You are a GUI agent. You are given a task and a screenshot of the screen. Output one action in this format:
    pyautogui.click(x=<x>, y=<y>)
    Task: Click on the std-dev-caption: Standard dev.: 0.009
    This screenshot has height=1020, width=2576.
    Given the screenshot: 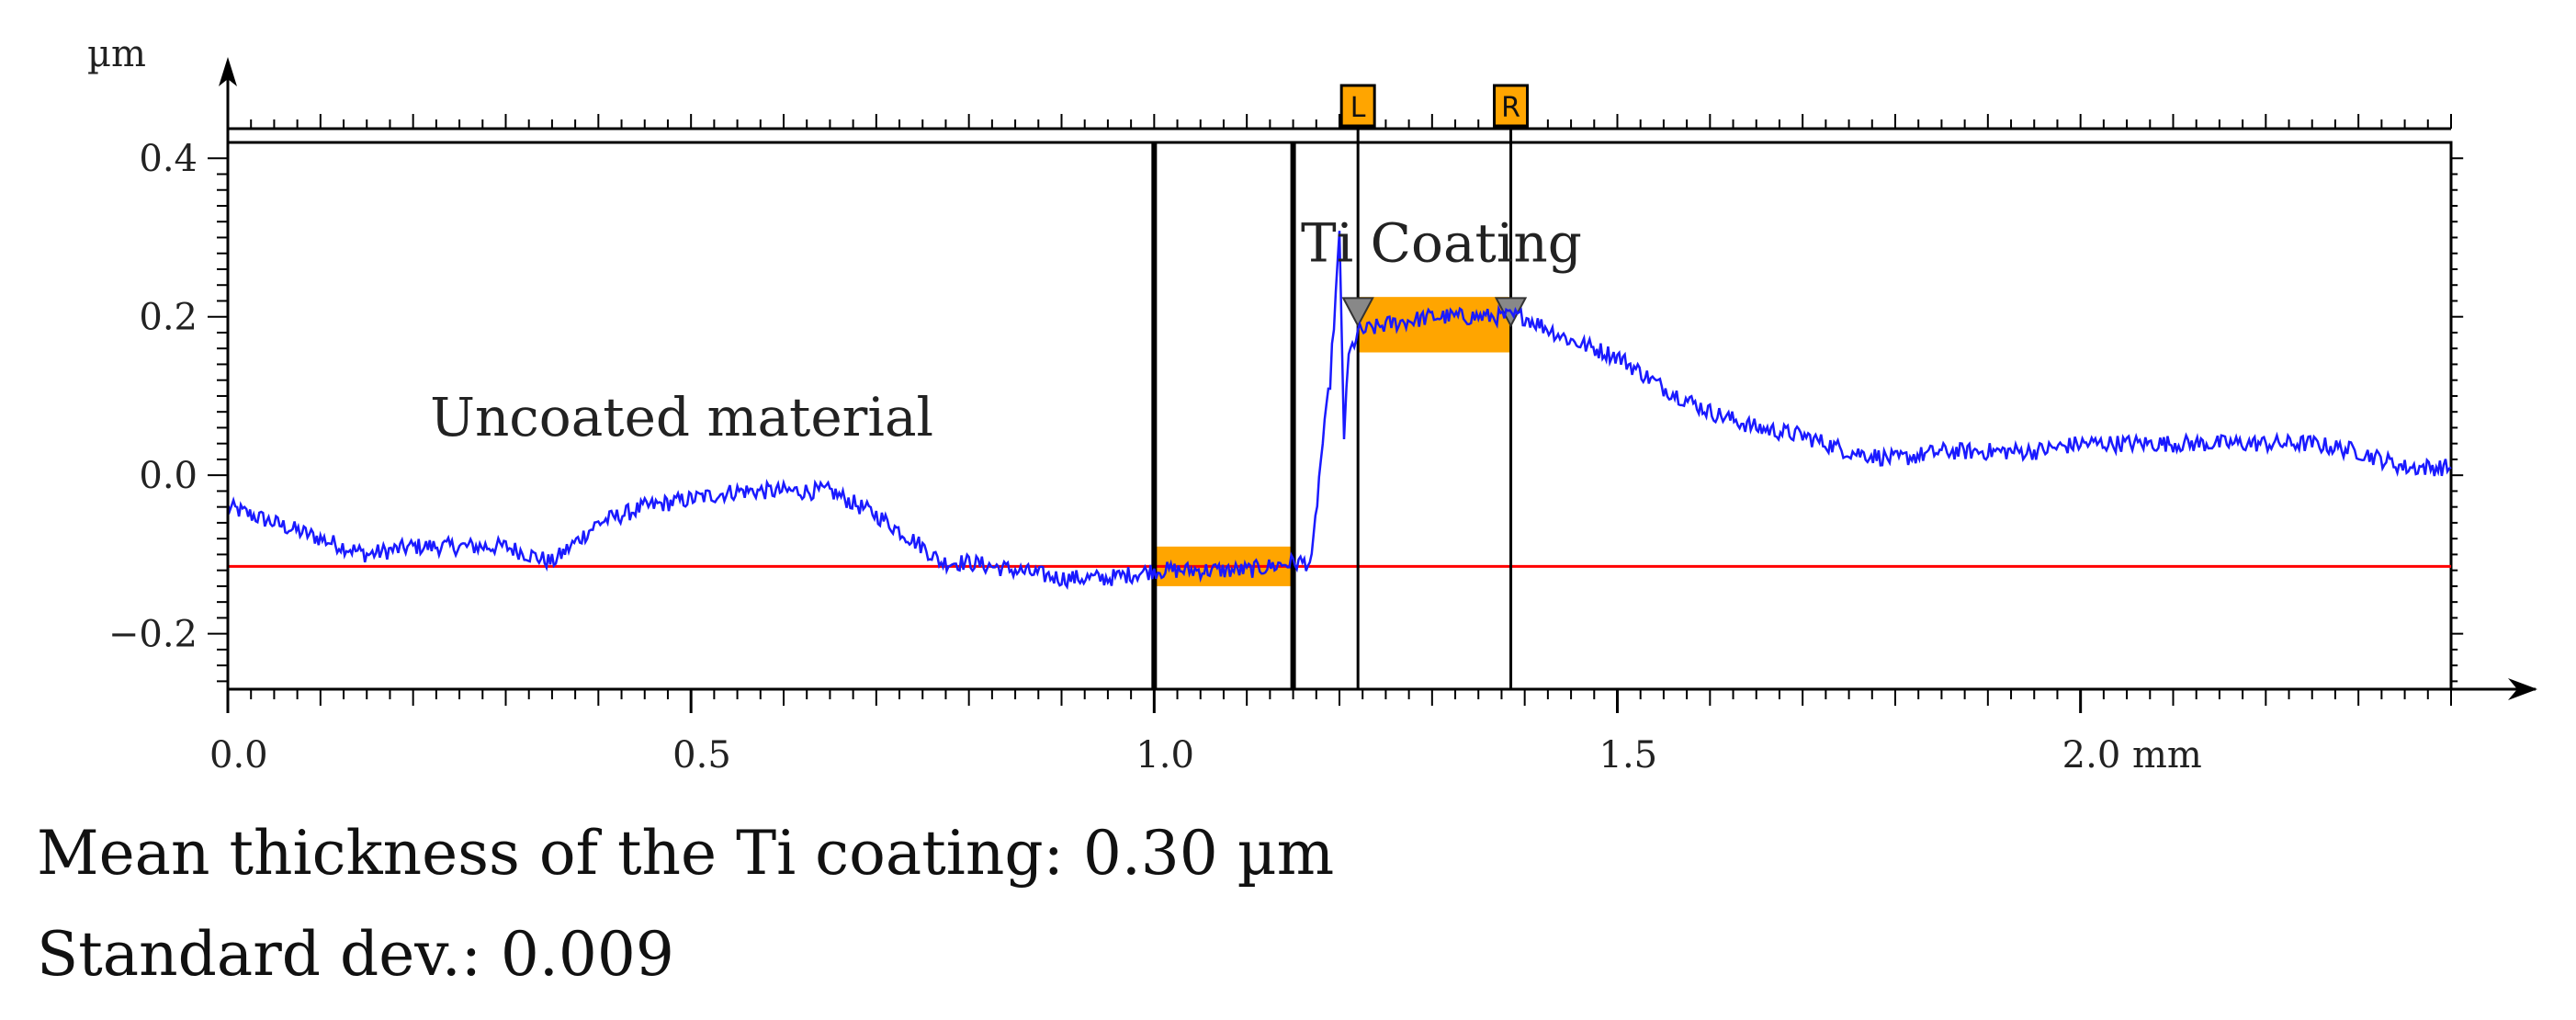 What is the action you would take?
    pyautogui.click(x=355, y=954)
    